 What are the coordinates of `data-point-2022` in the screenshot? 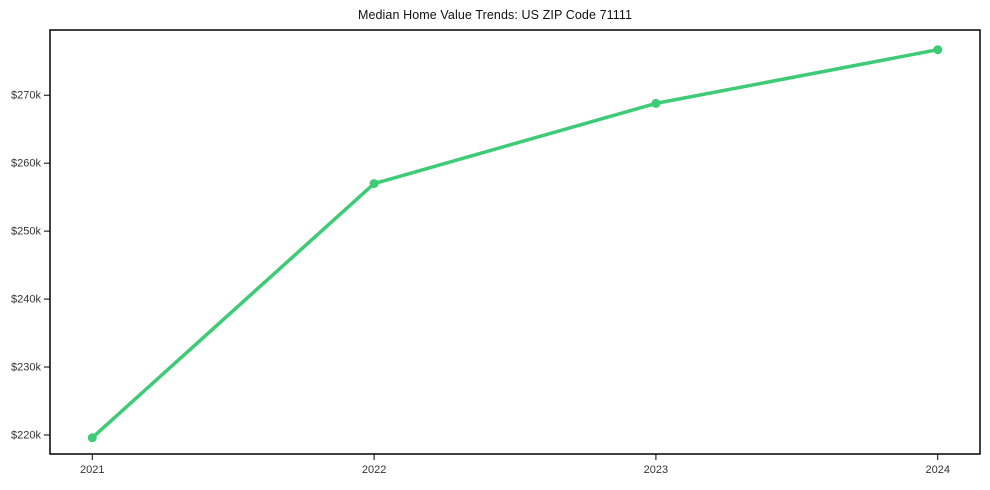 It's located at (374, 184).